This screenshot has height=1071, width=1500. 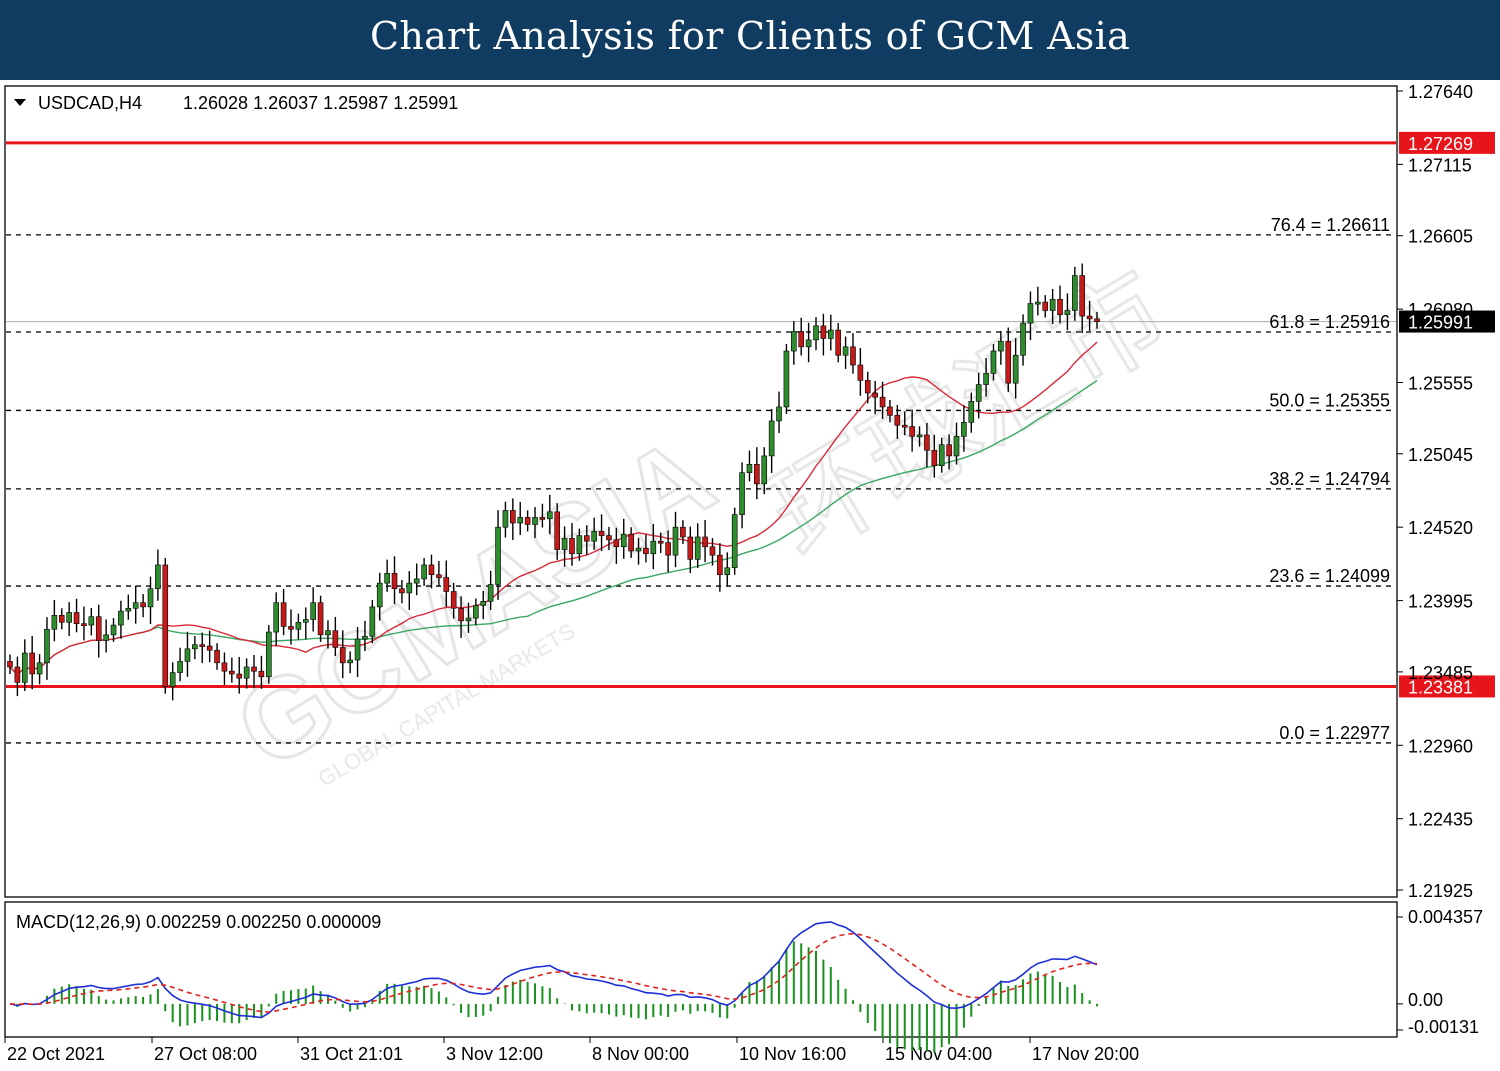 I want to click on dropdown-triangle-icon, so click(x=20, y=102).